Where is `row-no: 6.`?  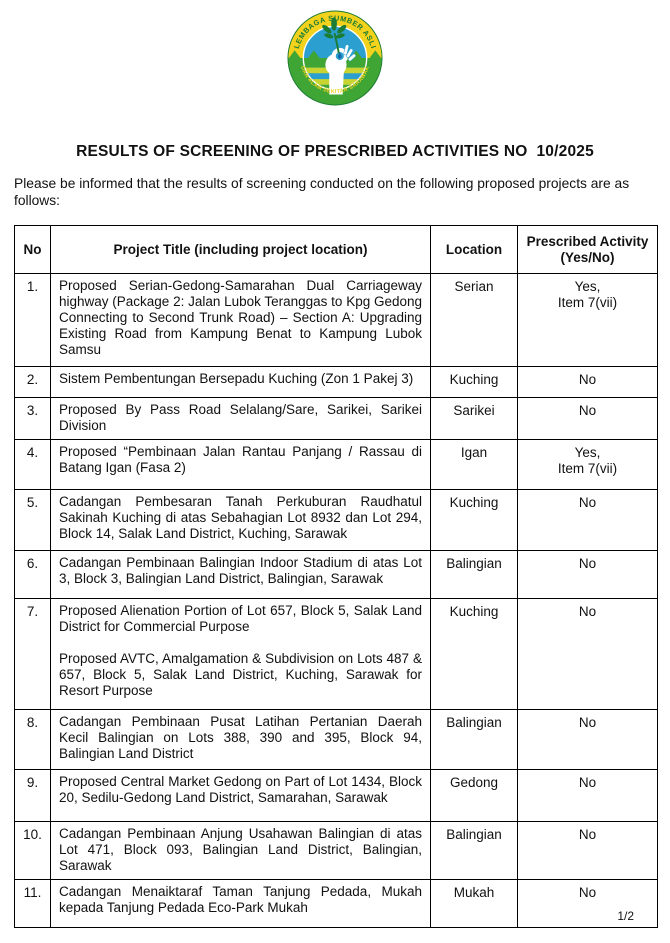
row-no: 6. is located at coordinates (32, 574).